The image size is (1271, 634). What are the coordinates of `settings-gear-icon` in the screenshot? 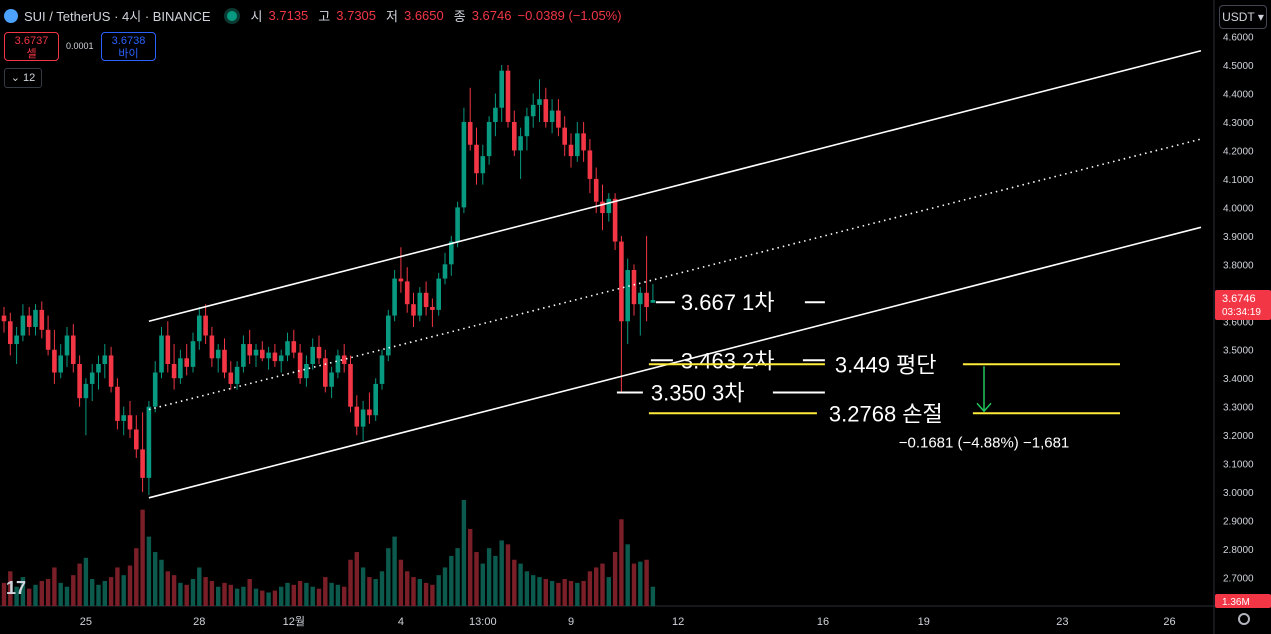 It's located at (1244, 619).